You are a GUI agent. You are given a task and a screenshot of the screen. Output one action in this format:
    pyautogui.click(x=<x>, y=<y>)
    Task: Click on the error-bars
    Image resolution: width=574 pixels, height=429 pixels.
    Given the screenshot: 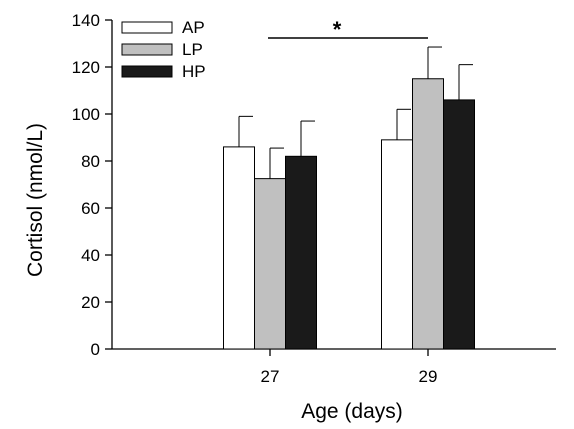 What is the action you would take?
    pyautogui.click(x=355, y=112)
    